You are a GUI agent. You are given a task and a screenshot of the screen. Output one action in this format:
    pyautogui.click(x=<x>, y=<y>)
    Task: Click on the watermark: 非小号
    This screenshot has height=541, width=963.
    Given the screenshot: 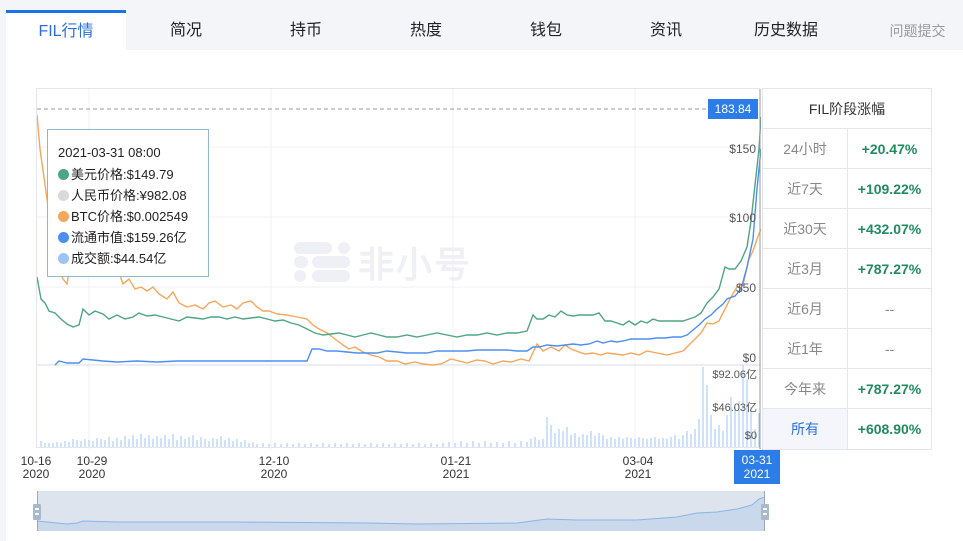 What is the action you would take?
    pyautogui.click(x=383, y=262)
    